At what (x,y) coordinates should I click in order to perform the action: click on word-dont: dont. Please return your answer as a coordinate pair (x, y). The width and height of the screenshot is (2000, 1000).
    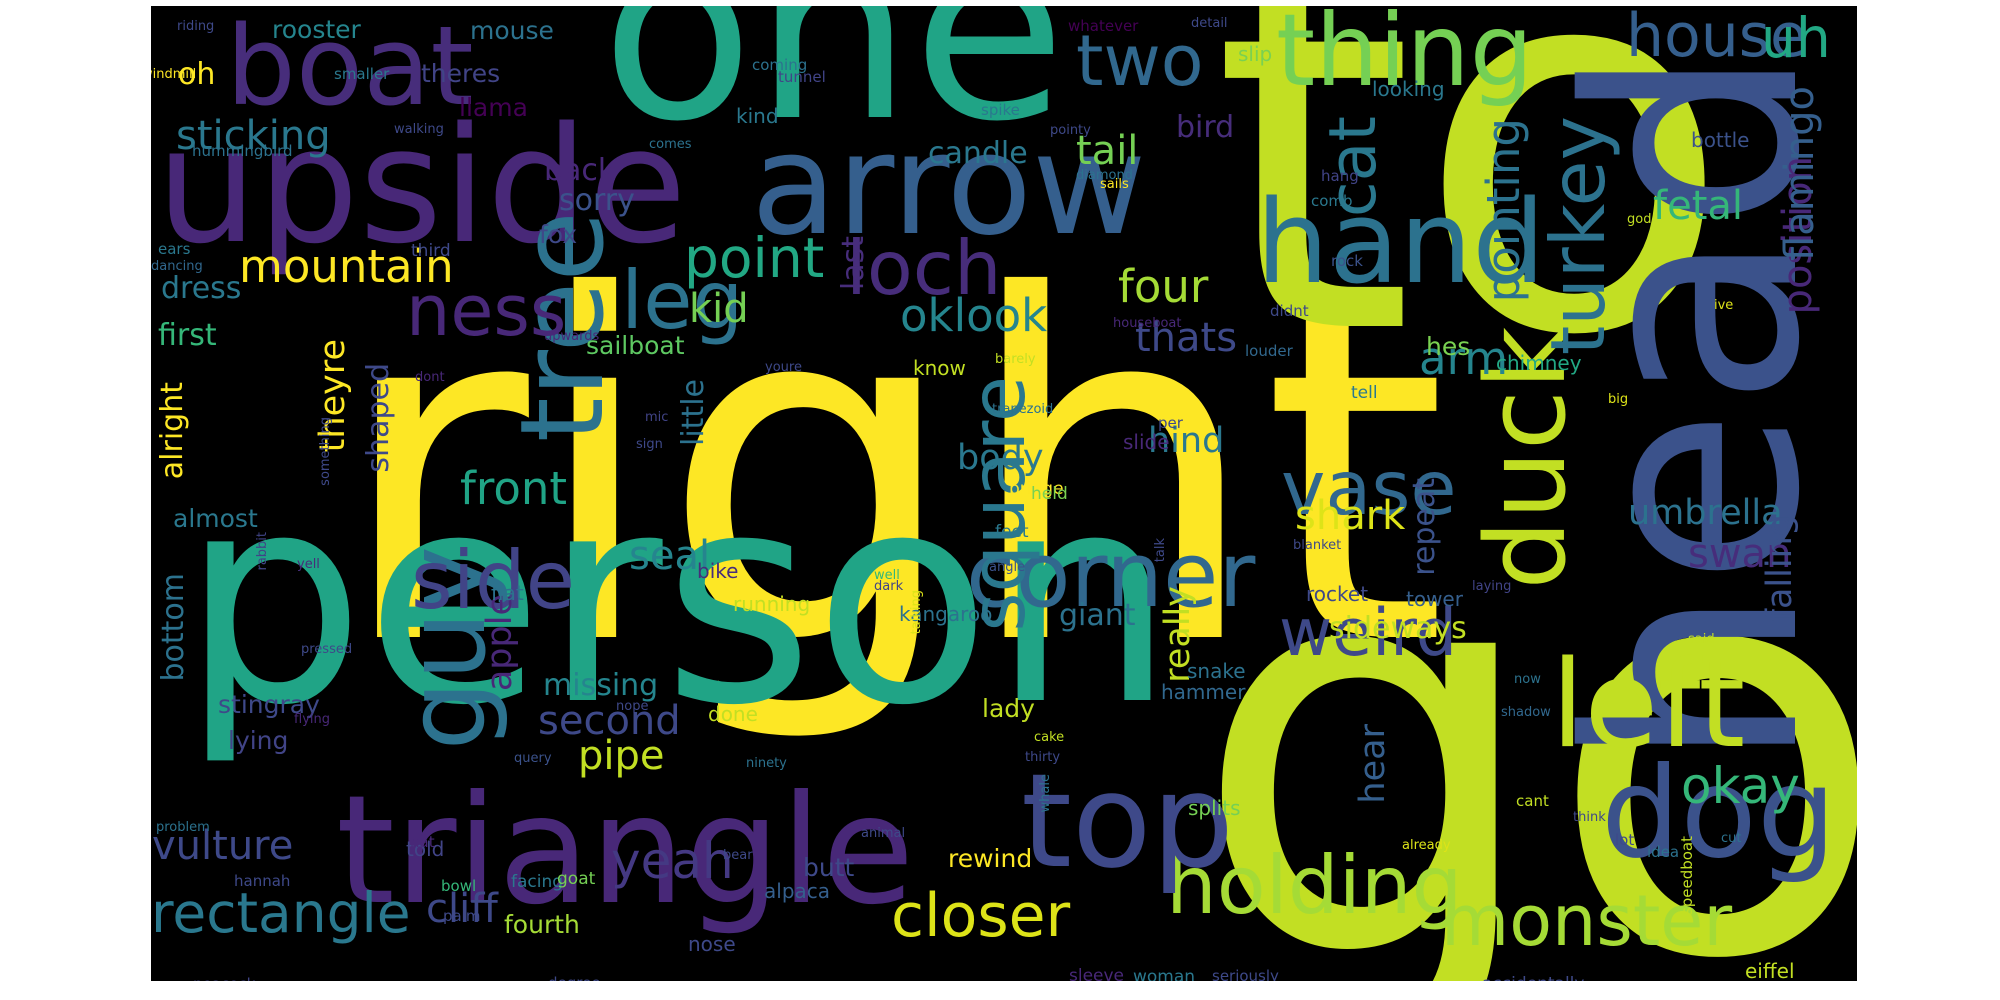
    Looking at the image, I should click on (430, 377).